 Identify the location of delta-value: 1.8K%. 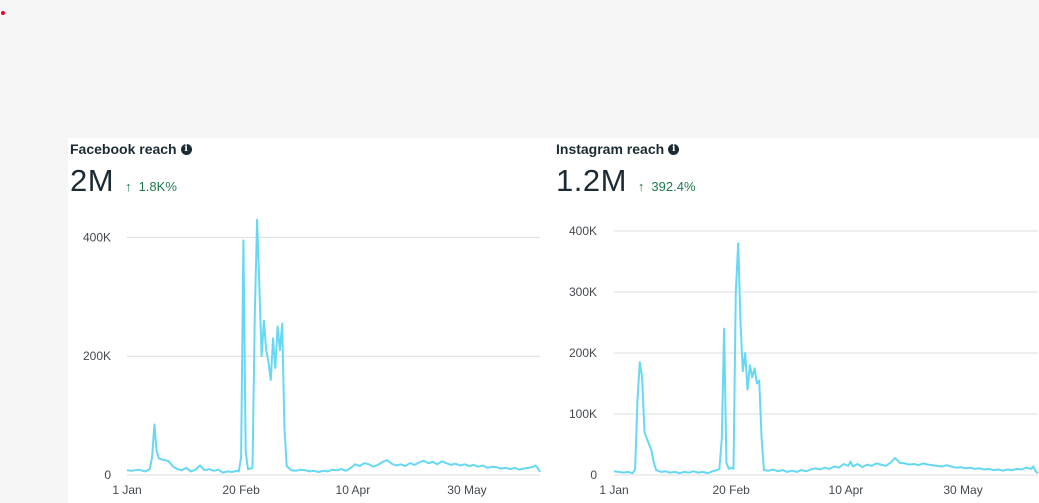
(157, 186).